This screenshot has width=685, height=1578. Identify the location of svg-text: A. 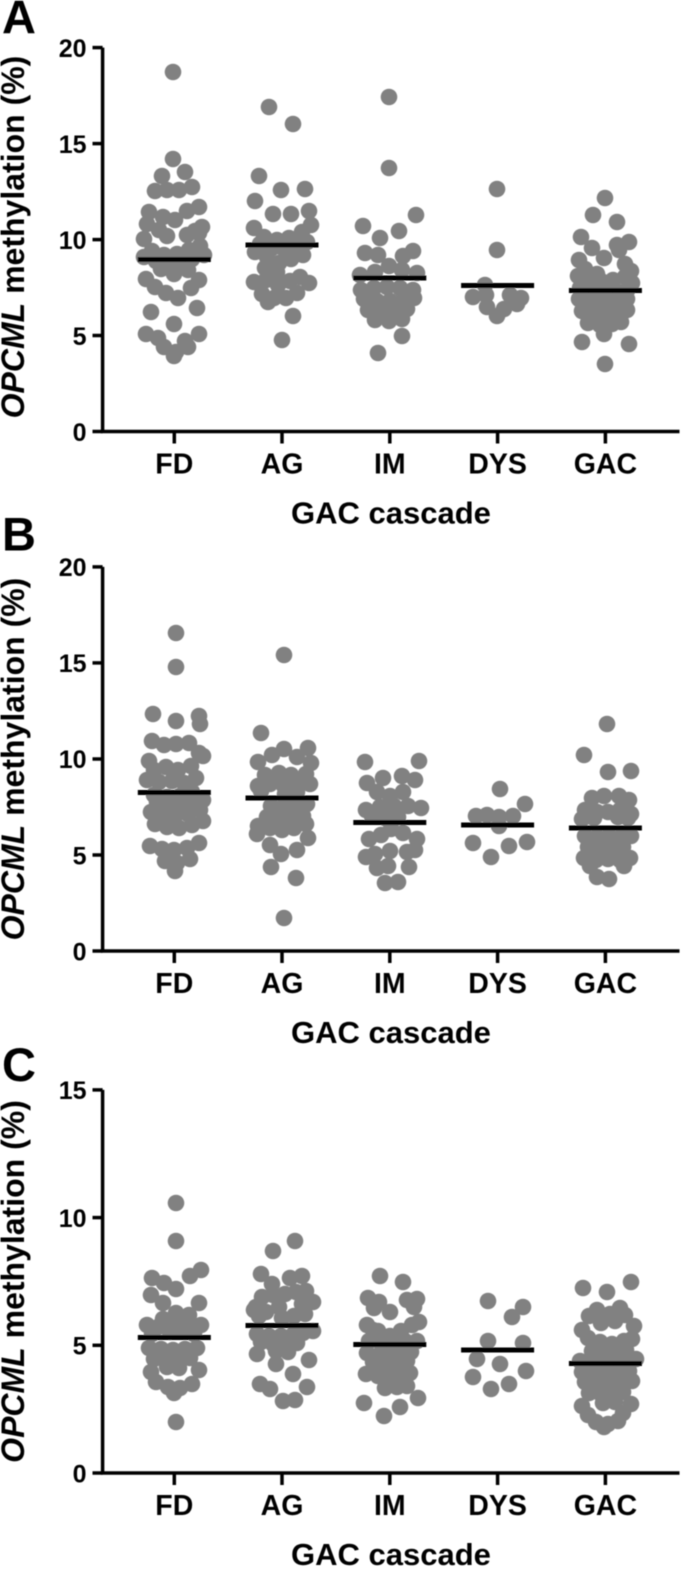
(19, 22).